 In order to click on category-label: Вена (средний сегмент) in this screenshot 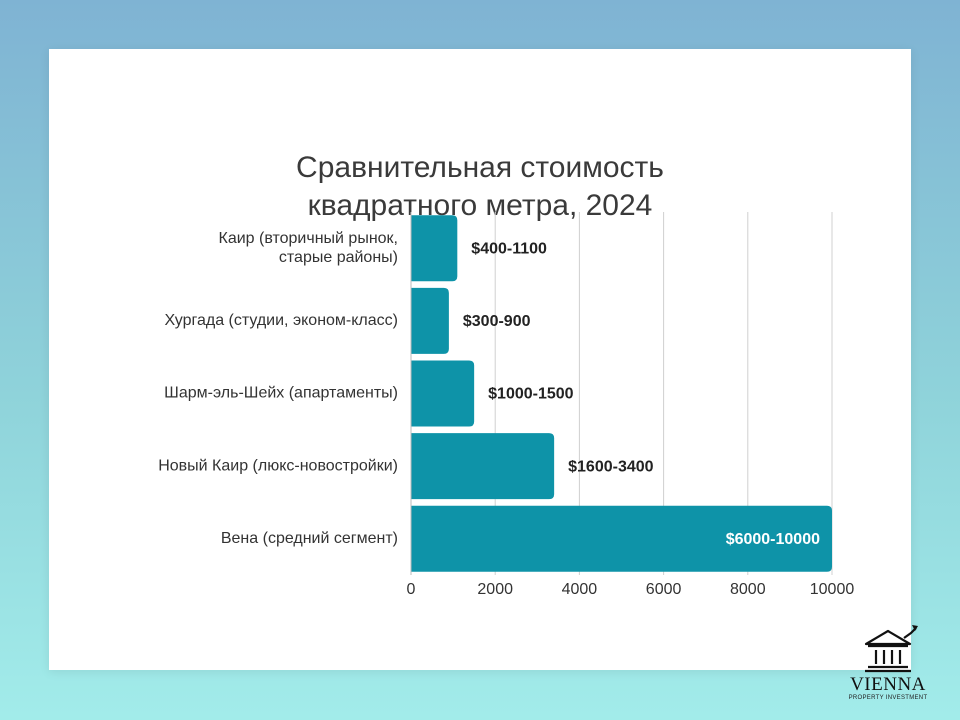, I will do `click(309, 538)`.